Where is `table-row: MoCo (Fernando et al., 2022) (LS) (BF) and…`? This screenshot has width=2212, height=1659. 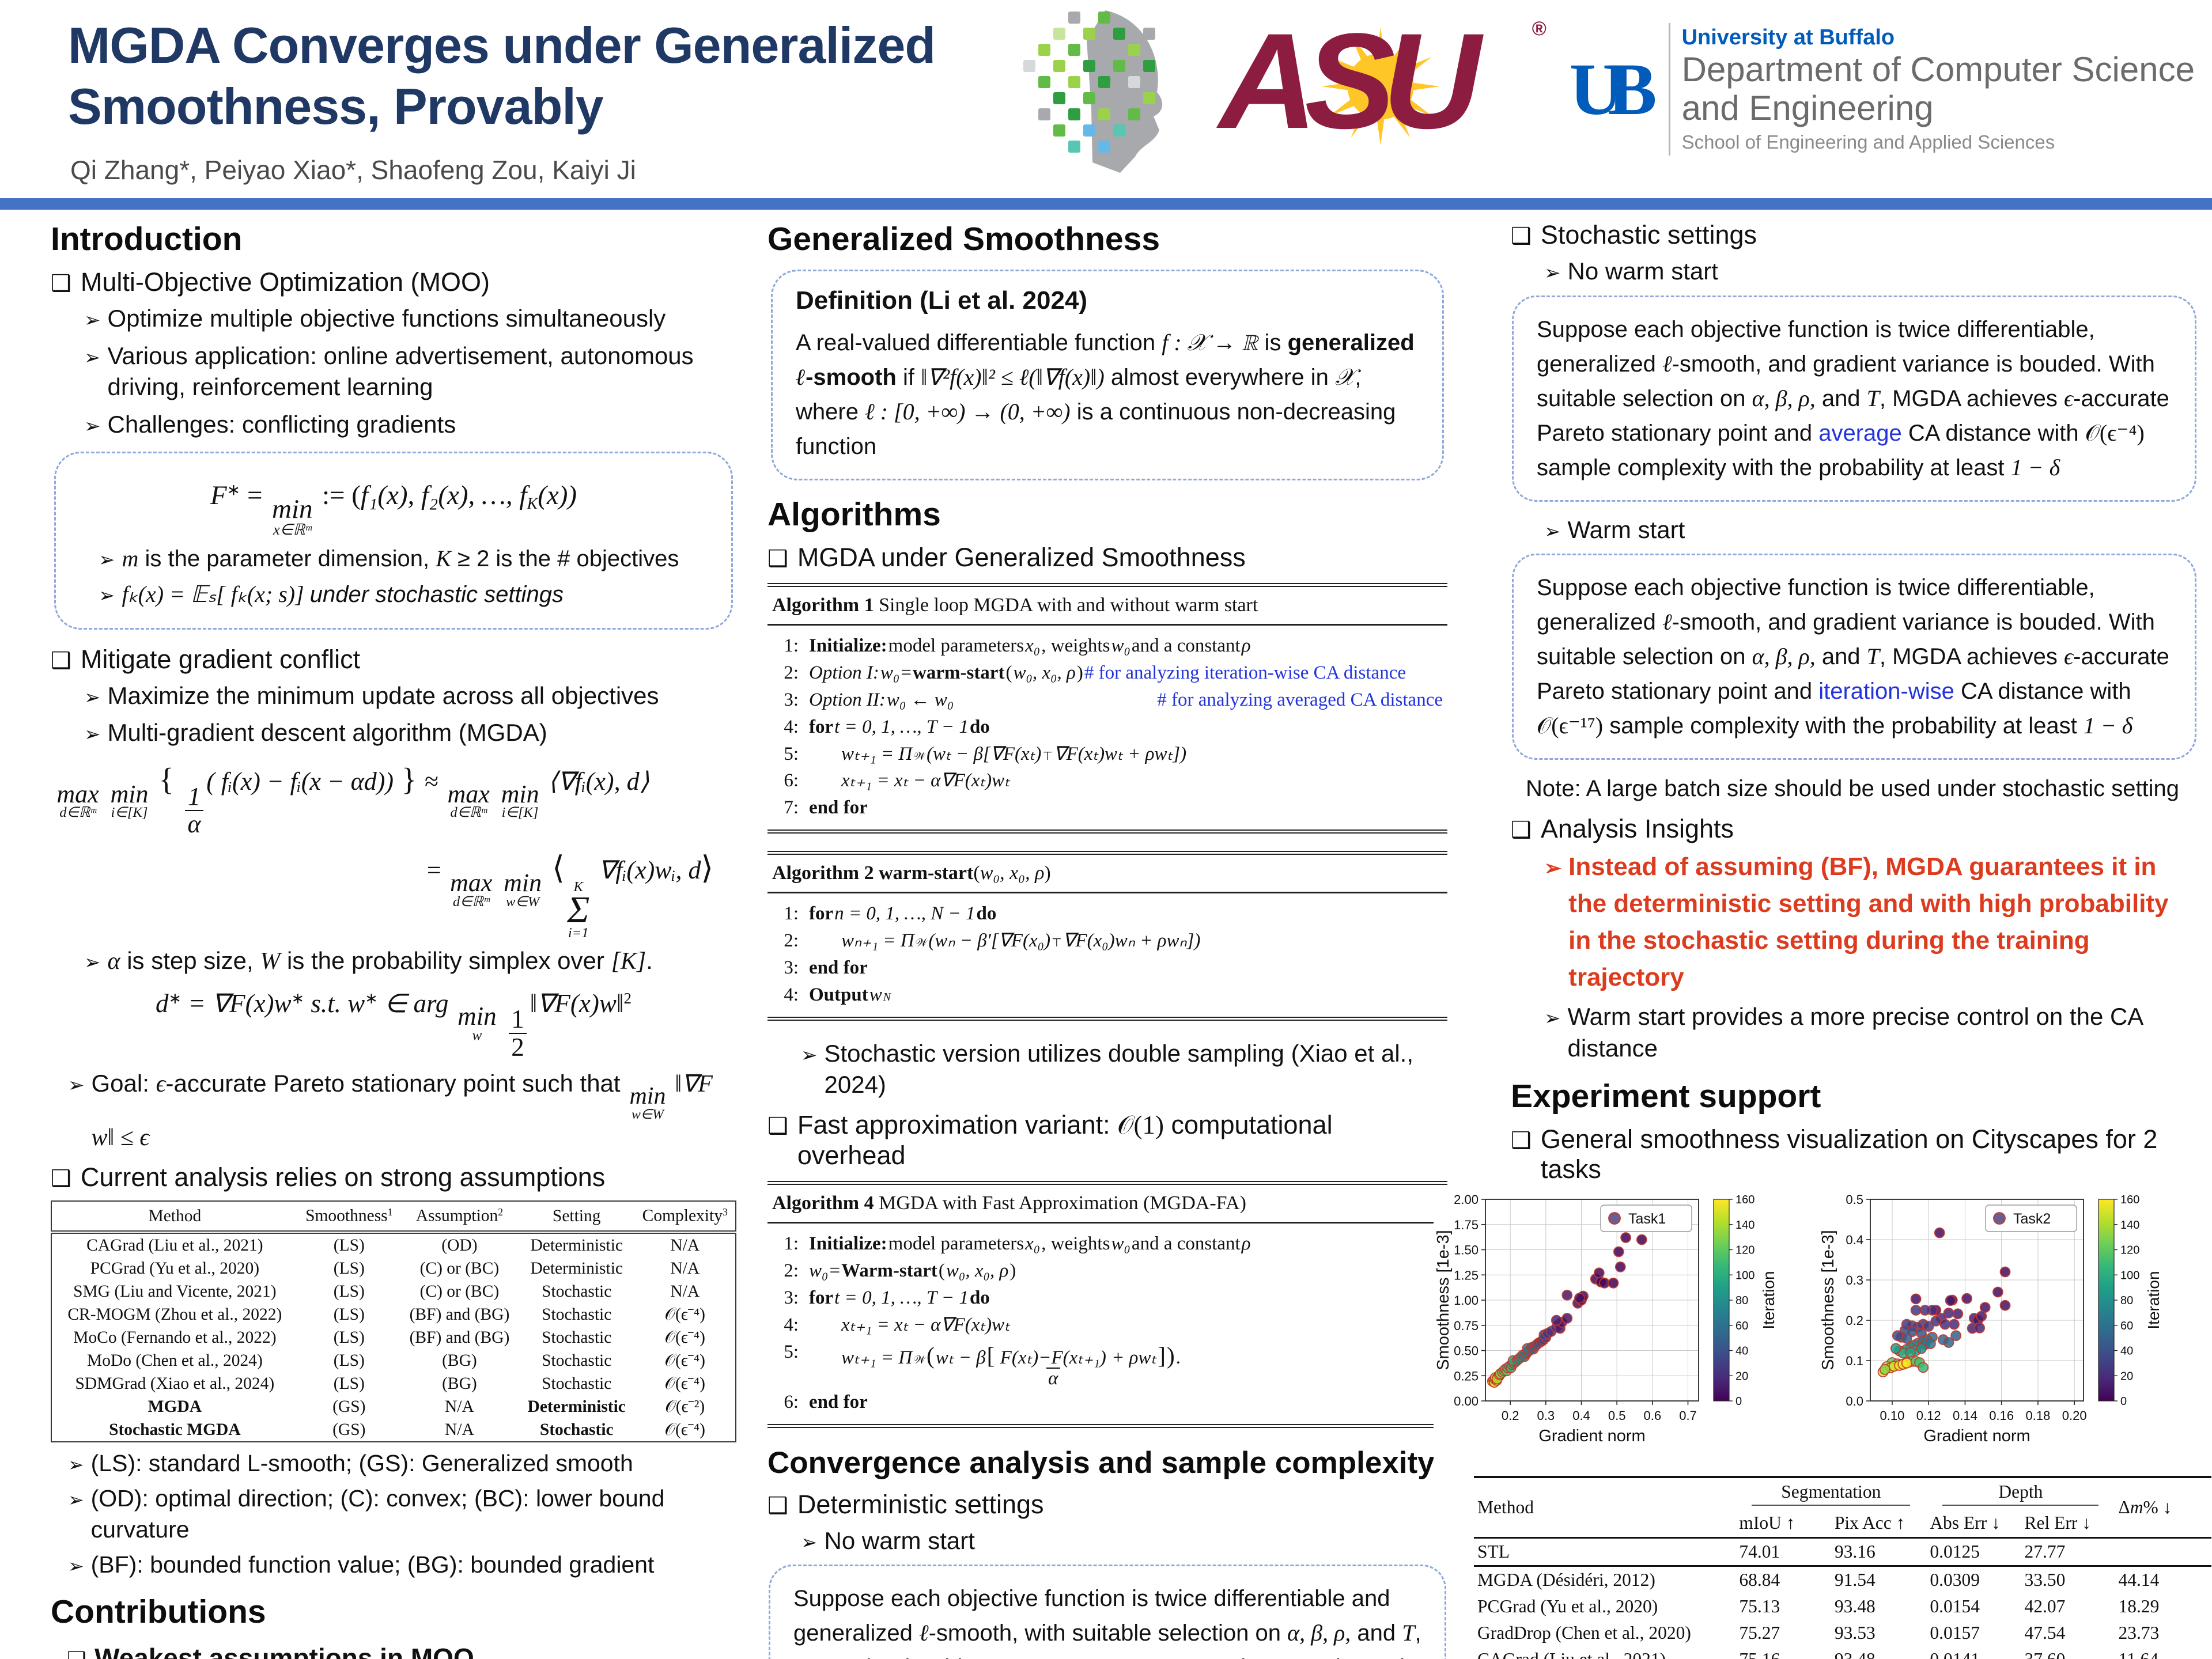
table-row: MoCo (Fernando et al., 2022) (LS) (BF) and… is located at coordinates (393, 1337).